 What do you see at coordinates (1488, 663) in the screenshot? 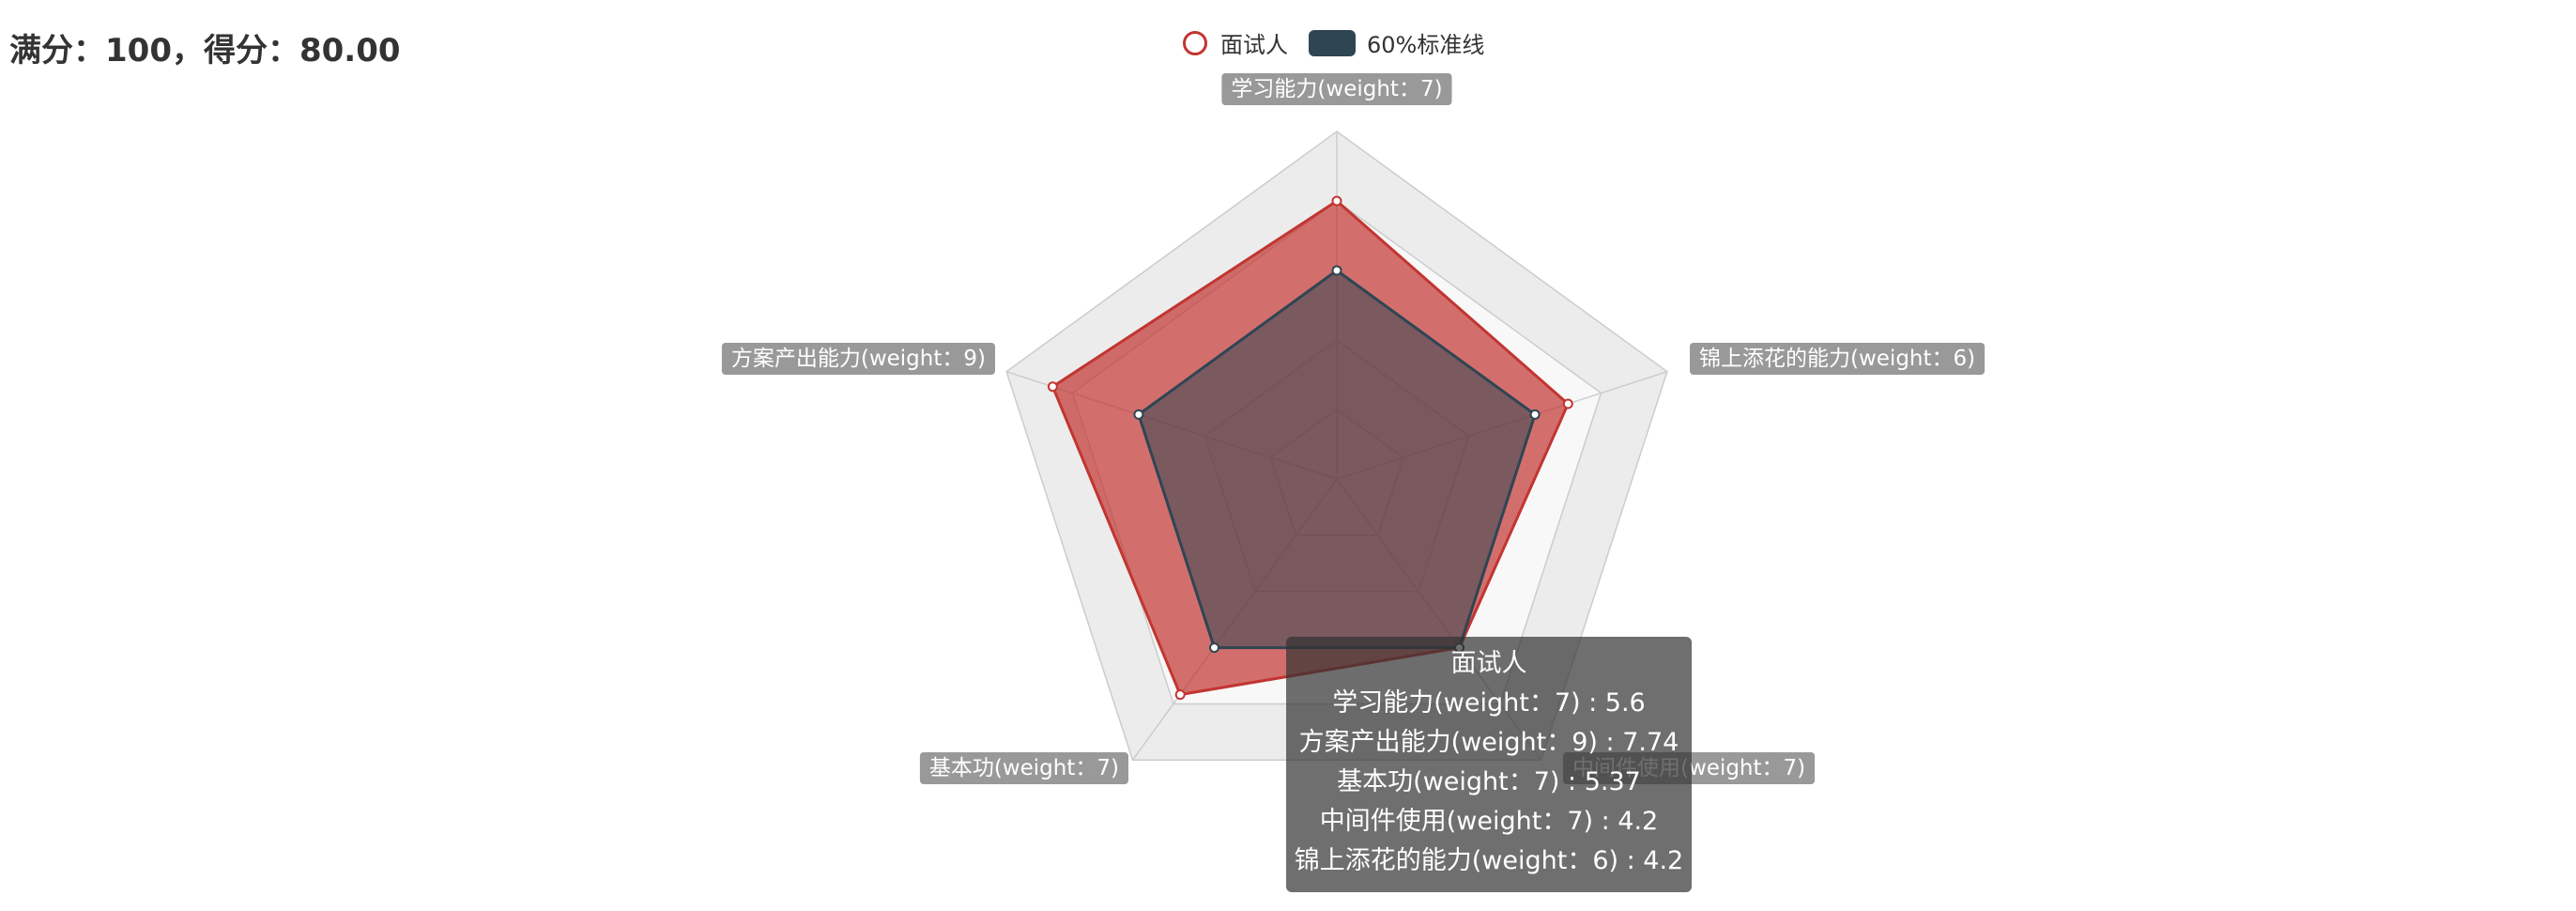
I see `tooltip-title: 面试人` at bounding box center [1488, 663].